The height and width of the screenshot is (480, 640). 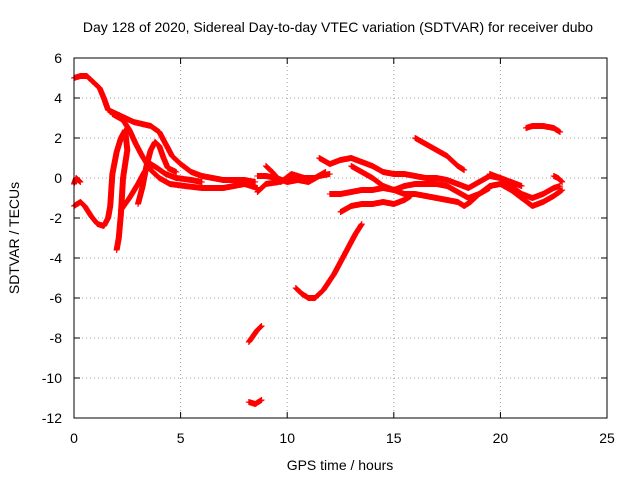 I want to click on x-tick-label: 25, so click(x=607, y=438).